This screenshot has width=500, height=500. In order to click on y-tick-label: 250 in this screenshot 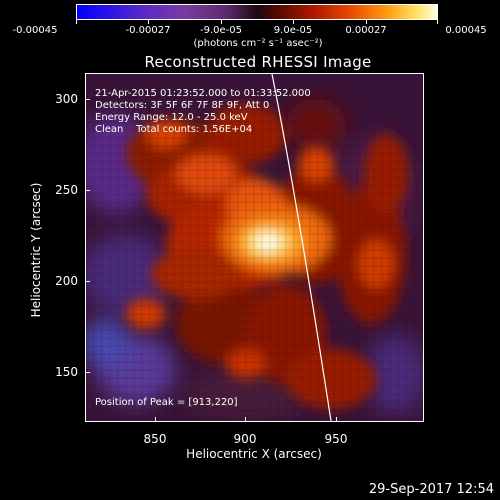, I will do `click(66, 190)`.